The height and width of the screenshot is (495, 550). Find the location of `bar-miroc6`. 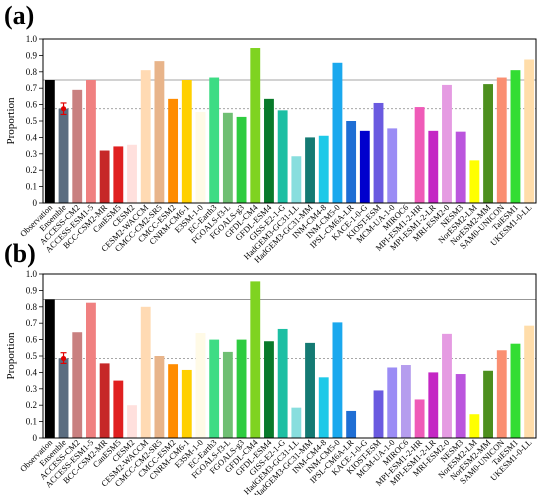

bar-miroc6 is located at coordinates (405, 401).